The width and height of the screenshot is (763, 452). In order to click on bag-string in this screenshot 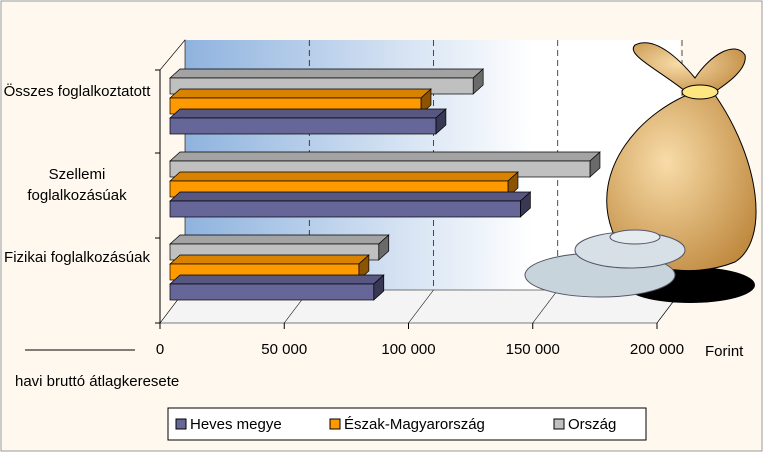, I will do `click(700, 92)`.